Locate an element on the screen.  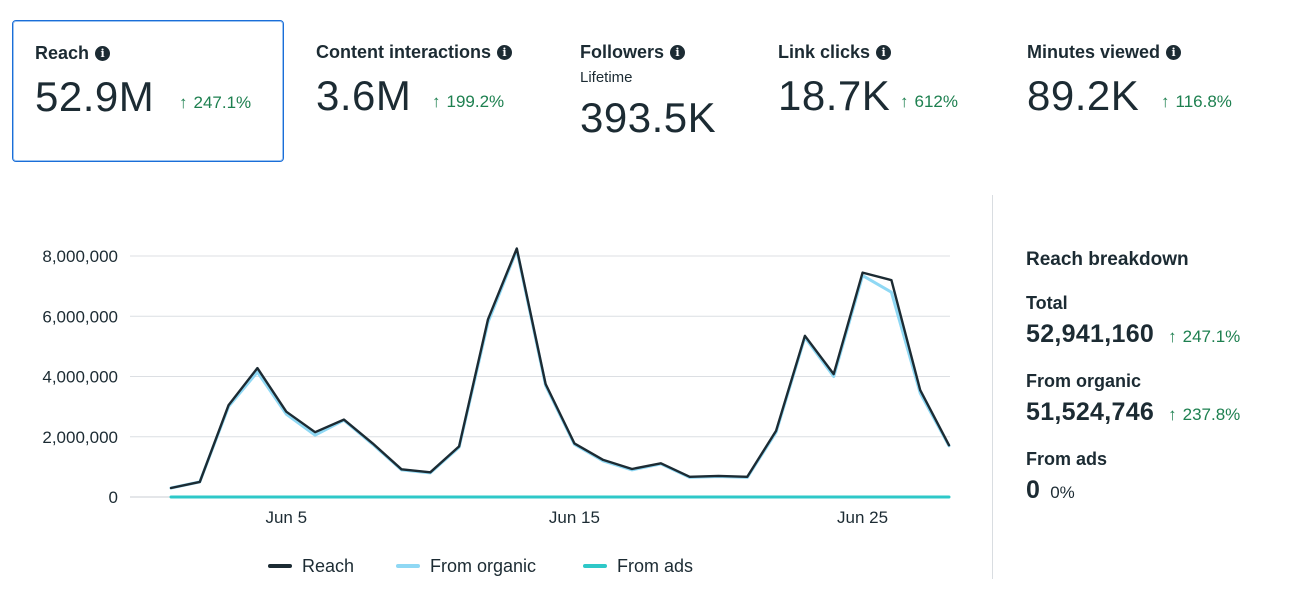
breakdown-organic-value: 51,524,746 is located at coordinates (1090, 412).